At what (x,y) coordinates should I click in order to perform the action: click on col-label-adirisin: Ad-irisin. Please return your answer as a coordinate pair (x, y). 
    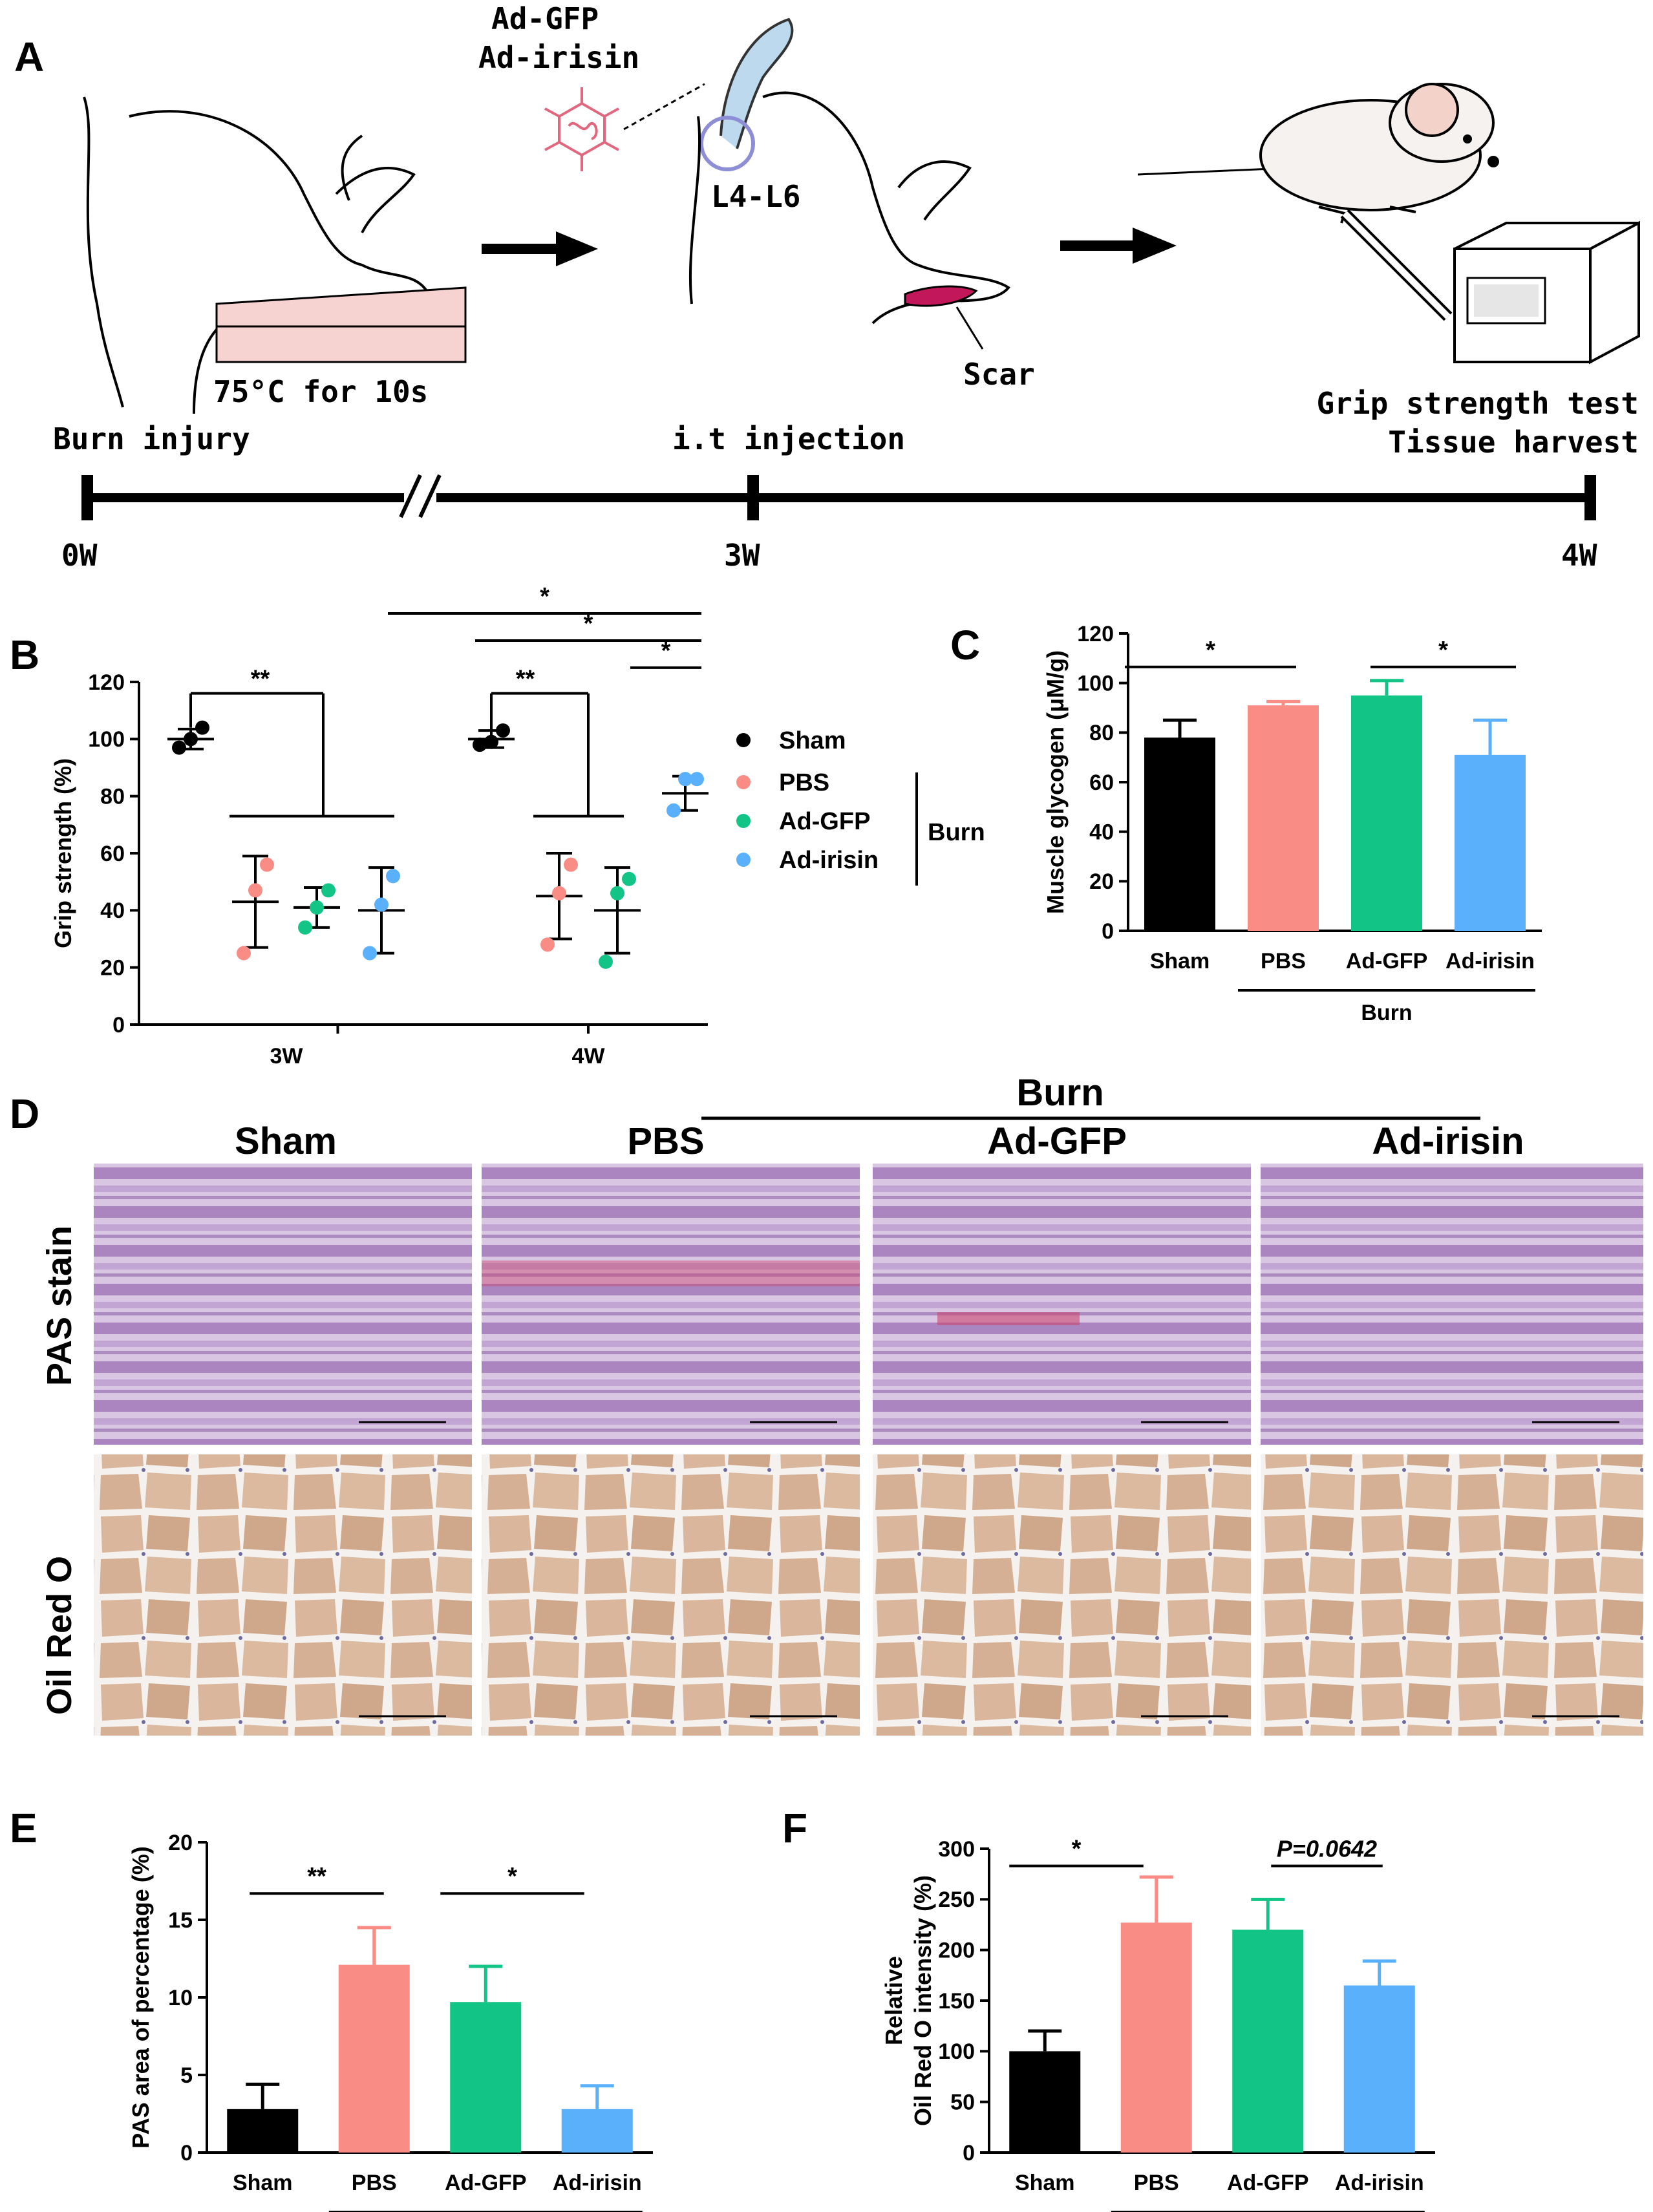
    Looking at the image, I should click on (1448, 1141).